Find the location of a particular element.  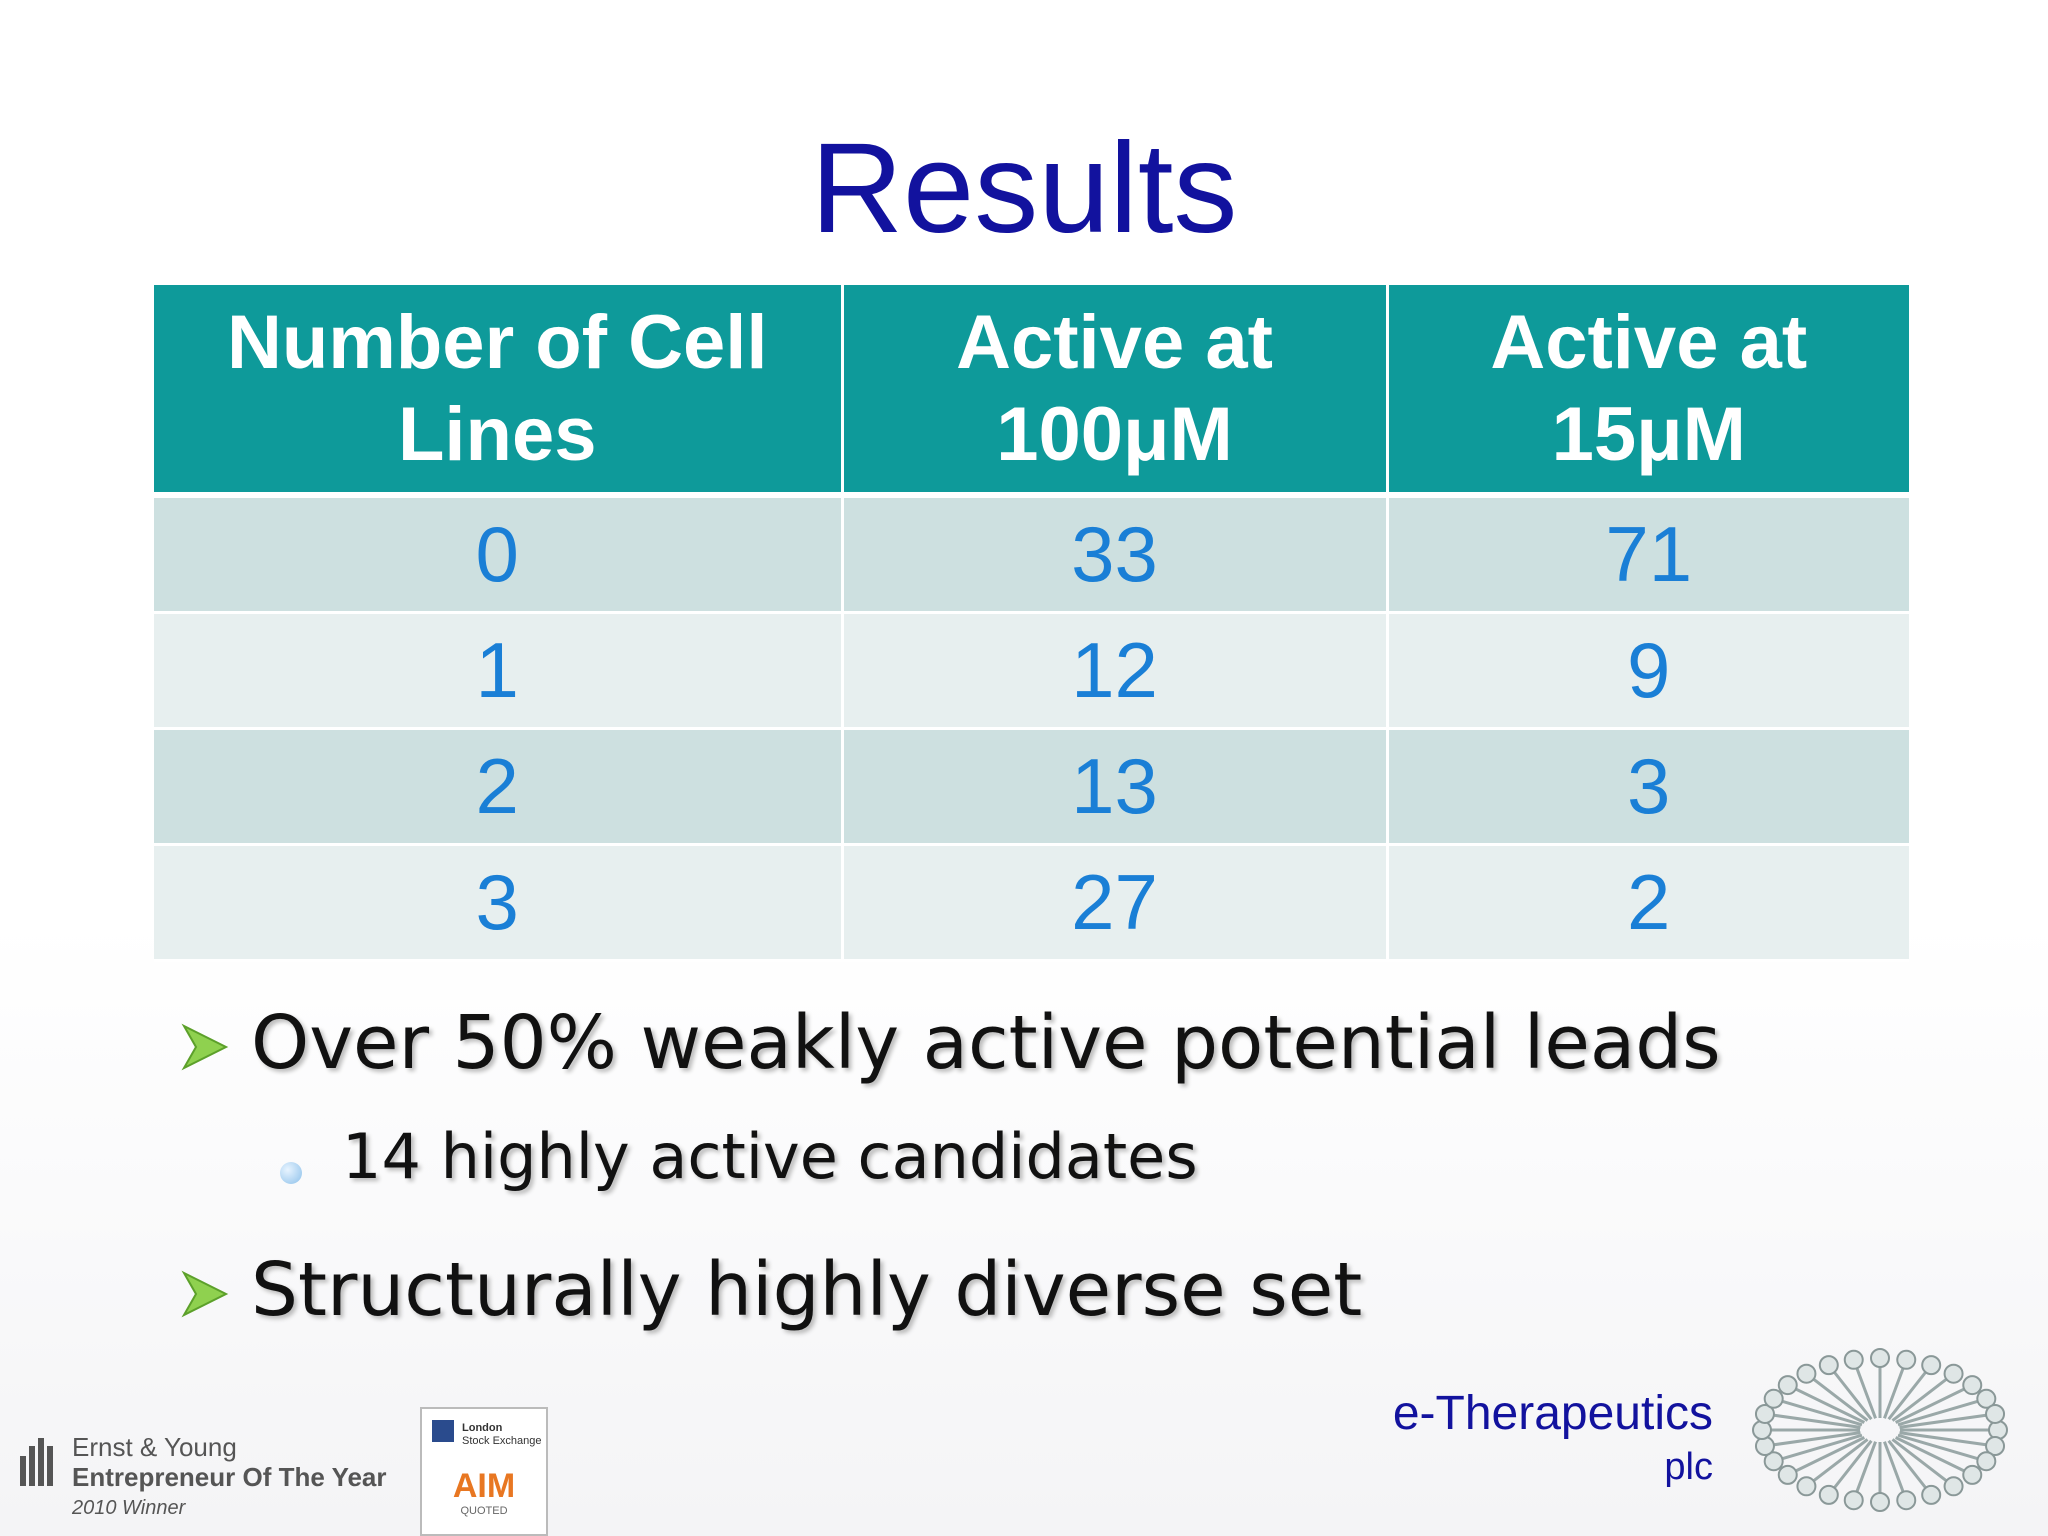

slide-title: Results is located at coordinates (1024, 188).